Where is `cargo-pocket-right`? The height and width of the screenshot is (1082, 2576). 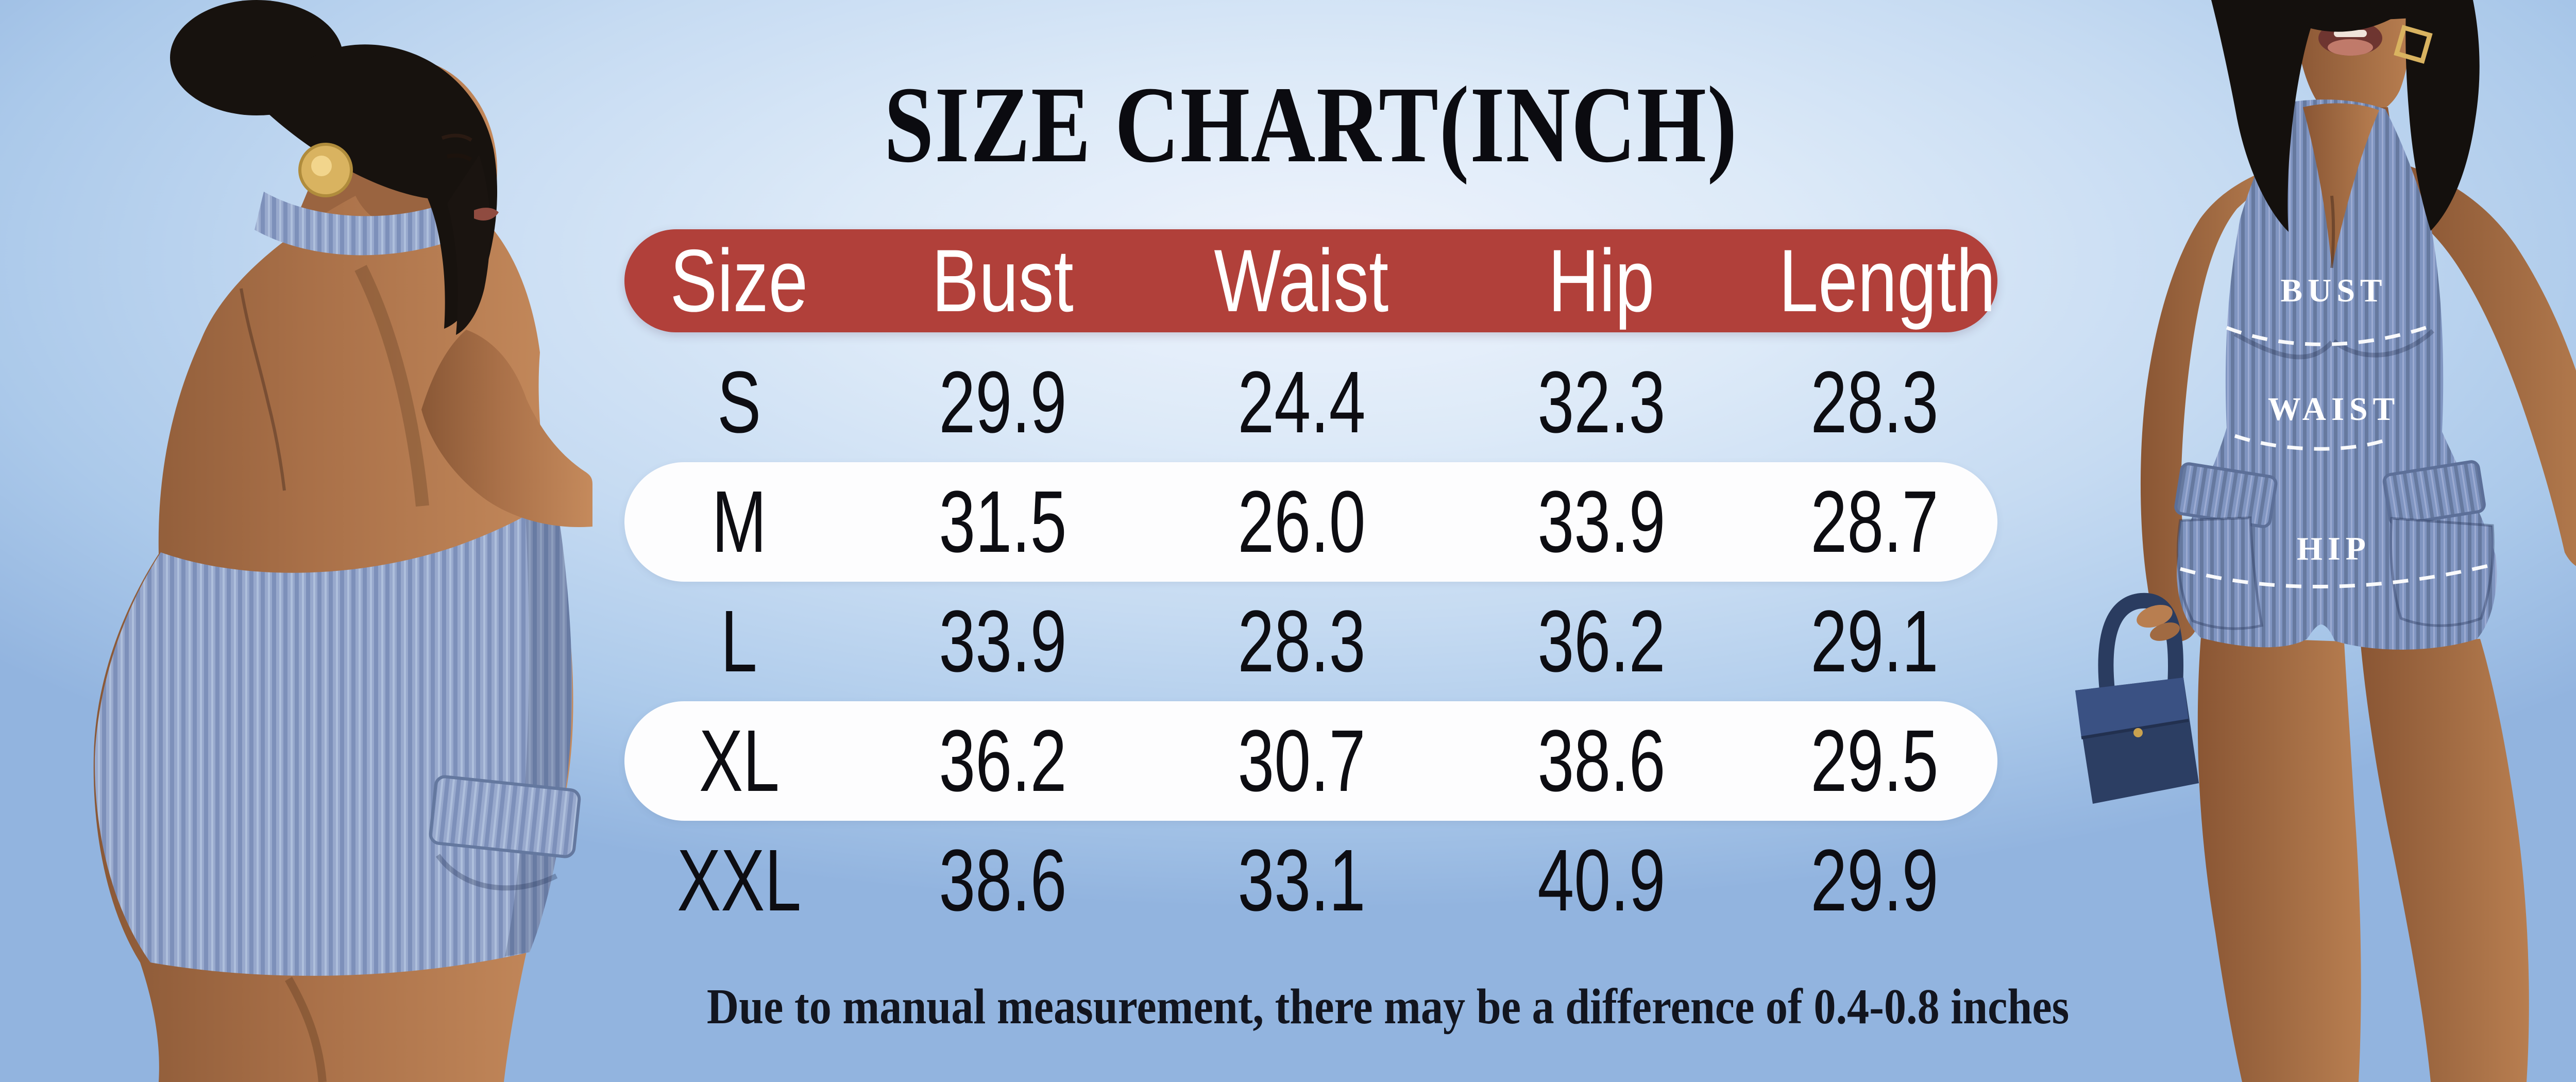
cargo-pocket-right is located at coordinates (2434, 493).